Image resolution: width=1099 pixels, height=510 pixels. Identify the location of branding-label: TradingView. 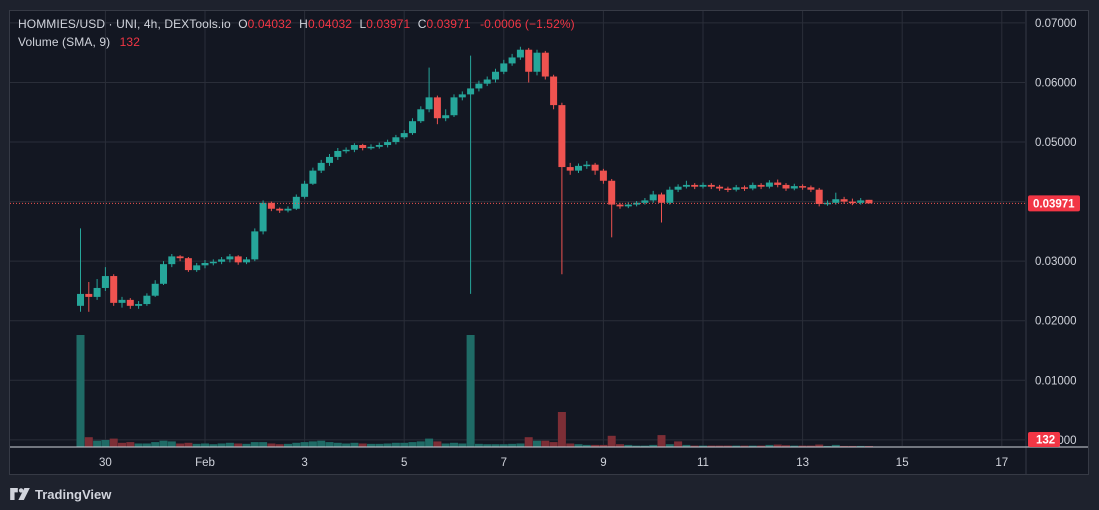
(73, 494).